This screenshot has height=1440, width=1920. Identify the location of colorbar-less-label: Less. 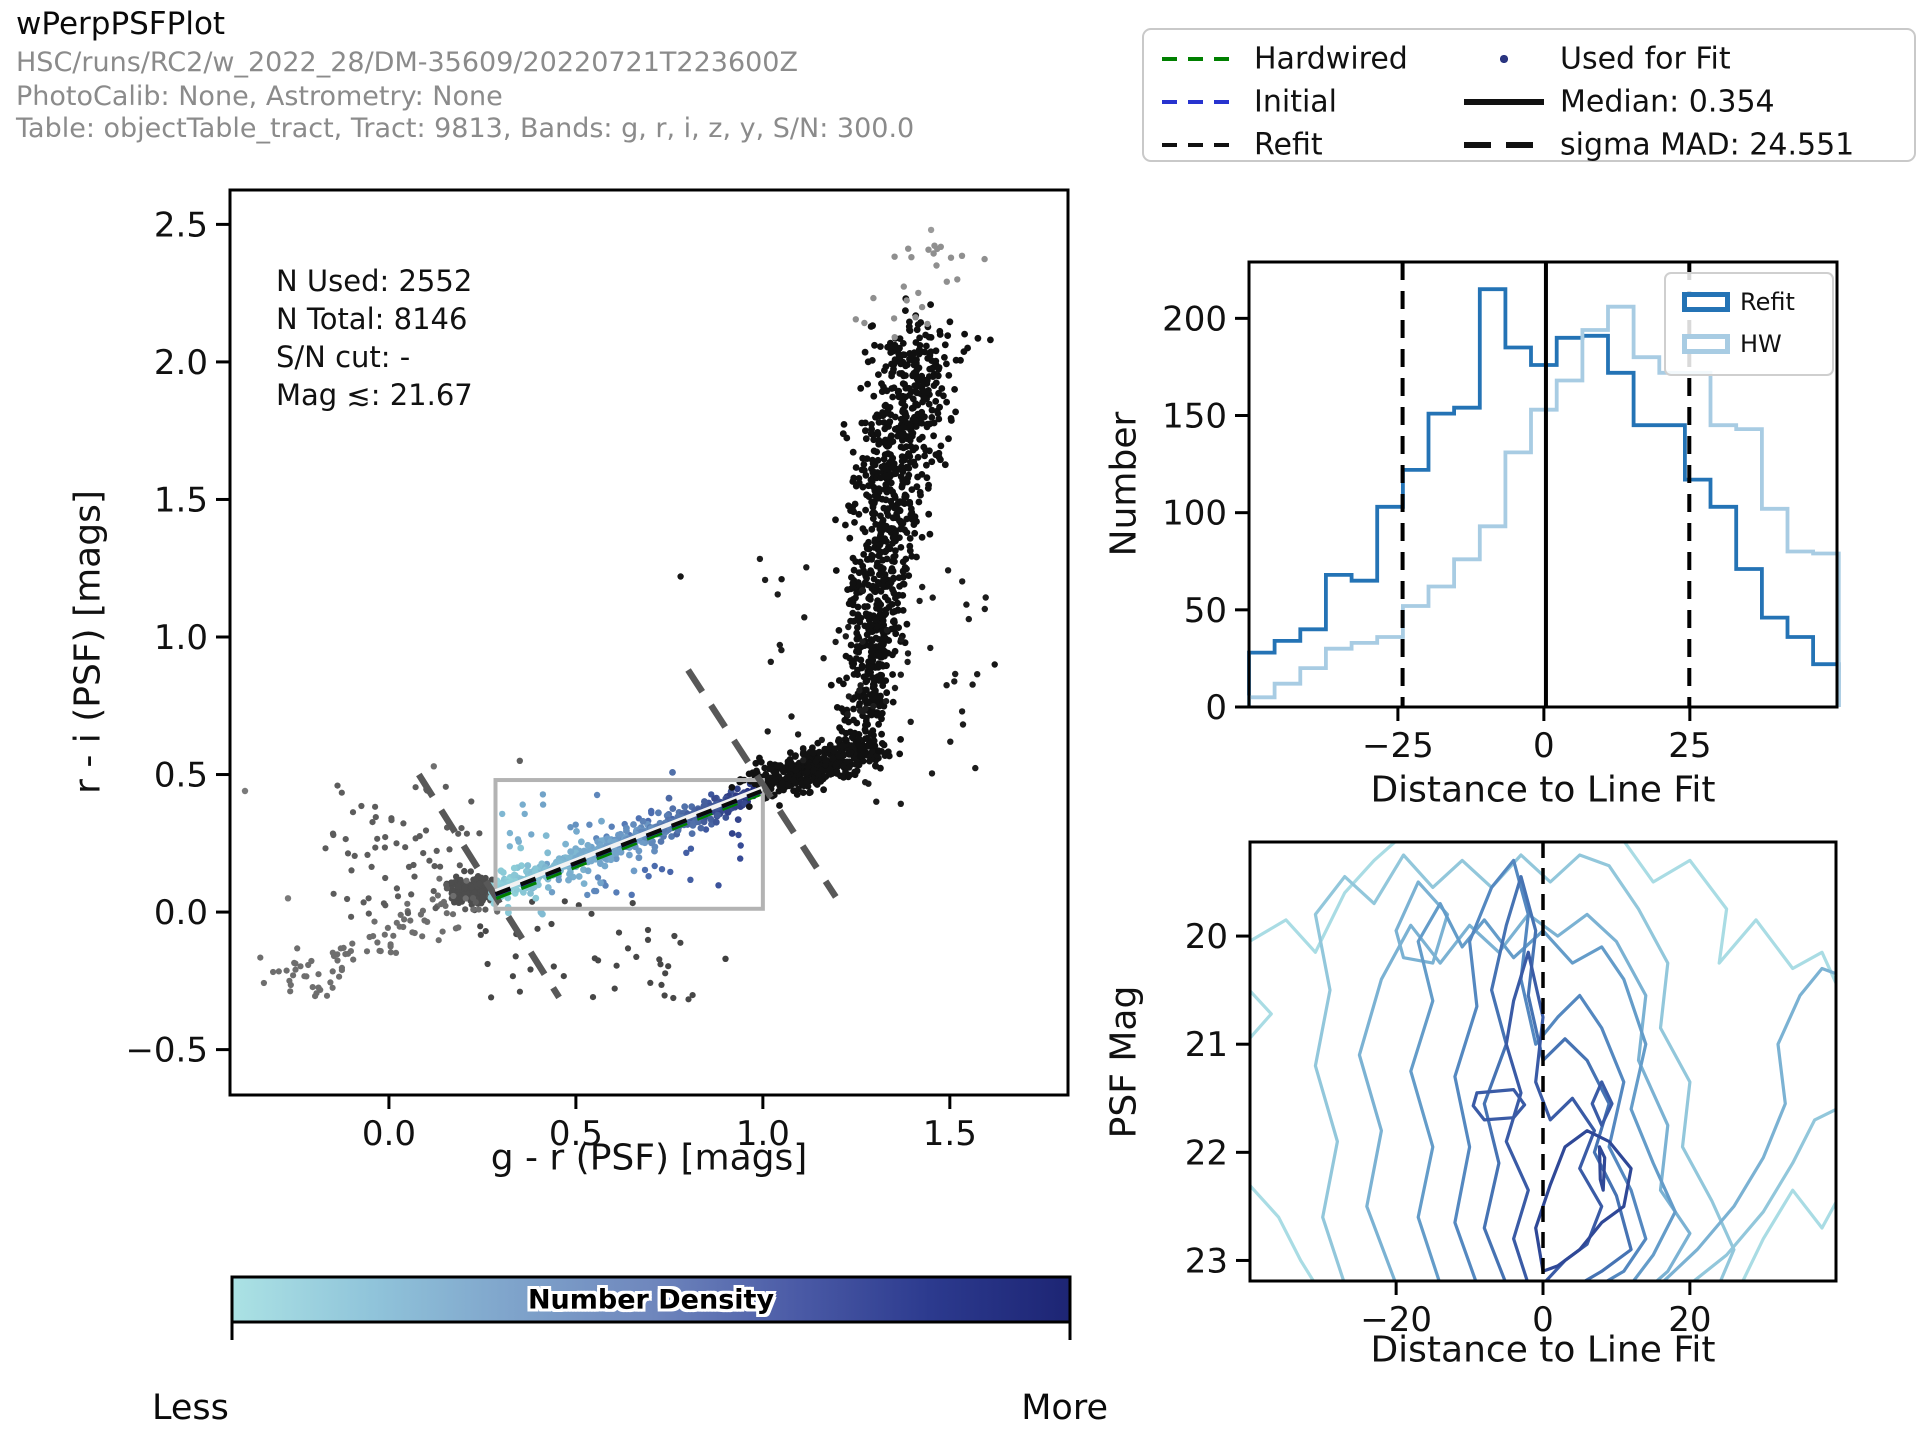
(190, 1408).